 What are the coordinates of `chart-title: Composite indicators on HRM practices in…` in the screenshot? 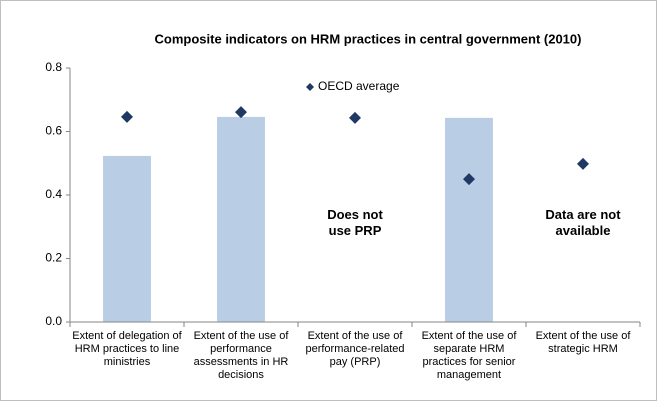 It's located at (368, 38).